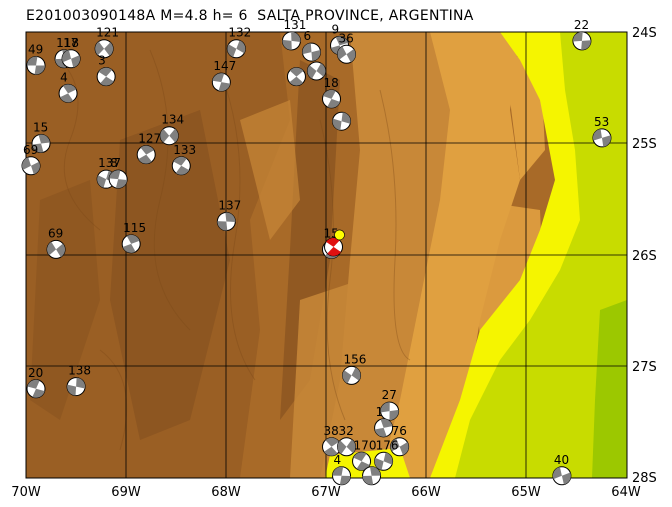 The height and width of the screenshot is (507, 672). Describe the element at coordinates (35, 373) in the screenshot. I see `mechanism-label: 20` at that location.